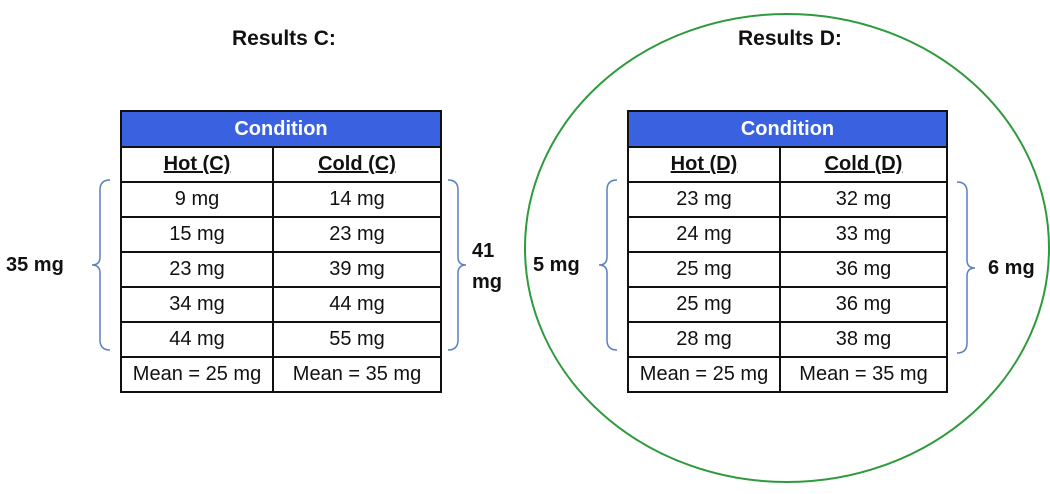  What do you see at coordinates (704, 234) in the screenshot?
I see `table-cell: 24 mg` at bounding box center [704, 234].